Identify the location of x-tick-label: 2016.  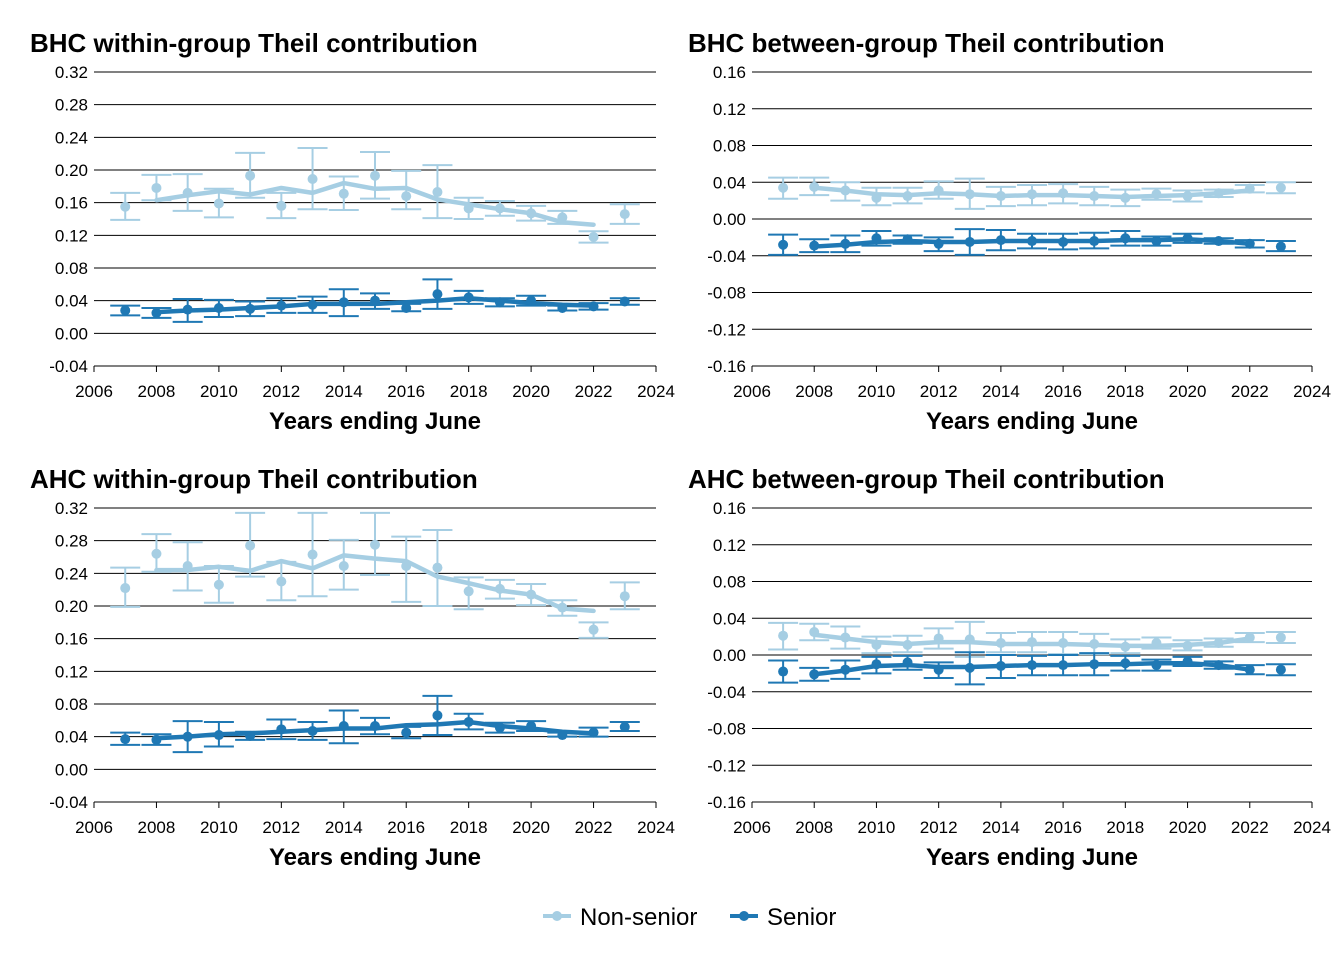
(1063, 391).